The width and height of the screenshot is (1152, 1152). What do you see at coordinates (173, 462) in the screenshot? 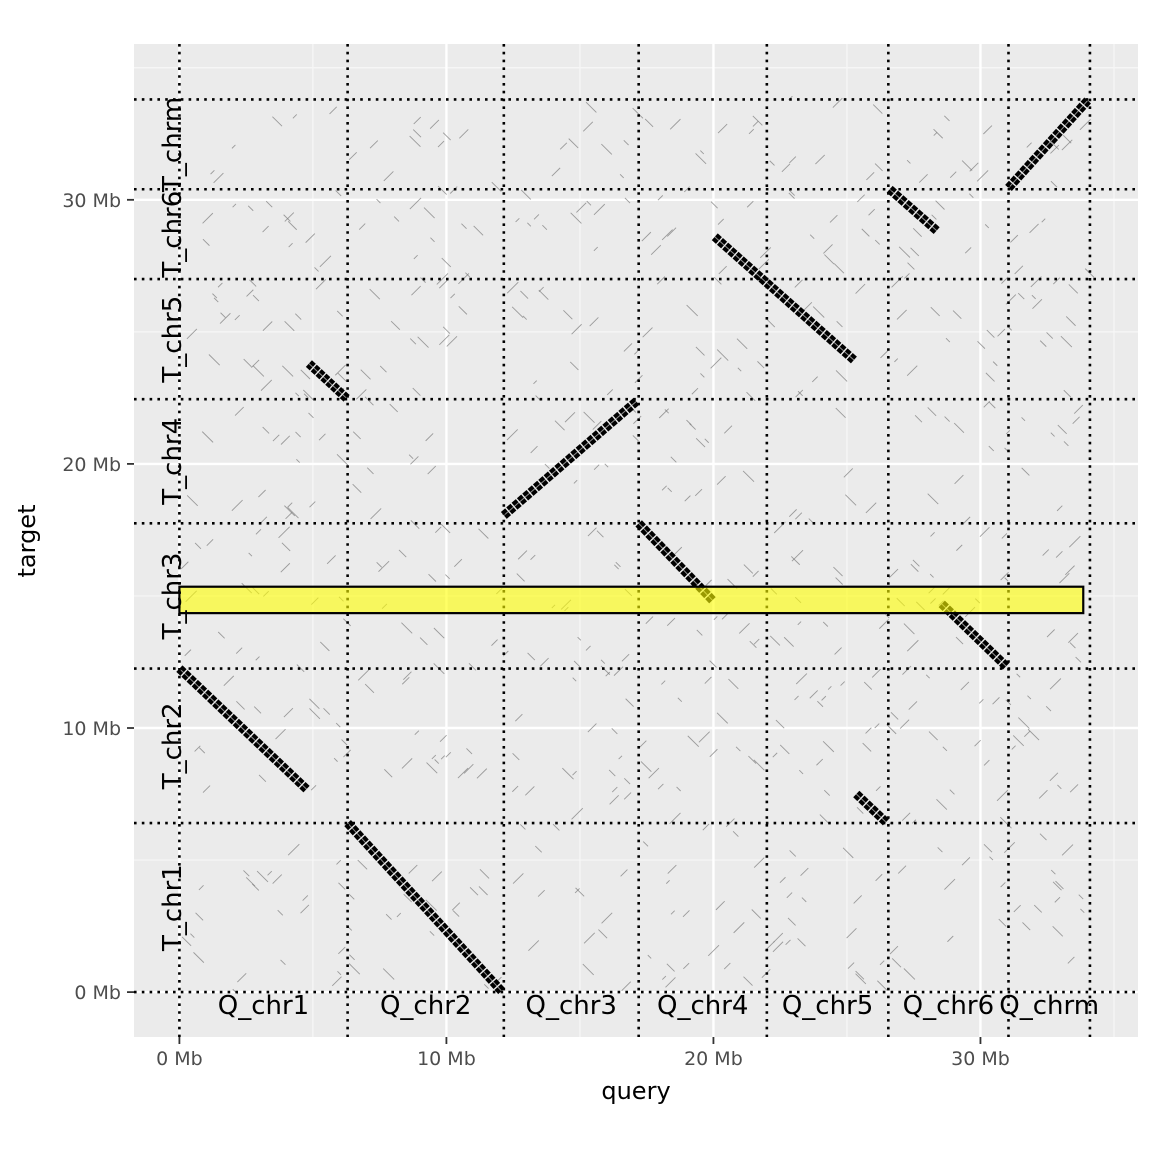
I see `target-chromosome-label: T_chr4` at bounding box center [173, 462].